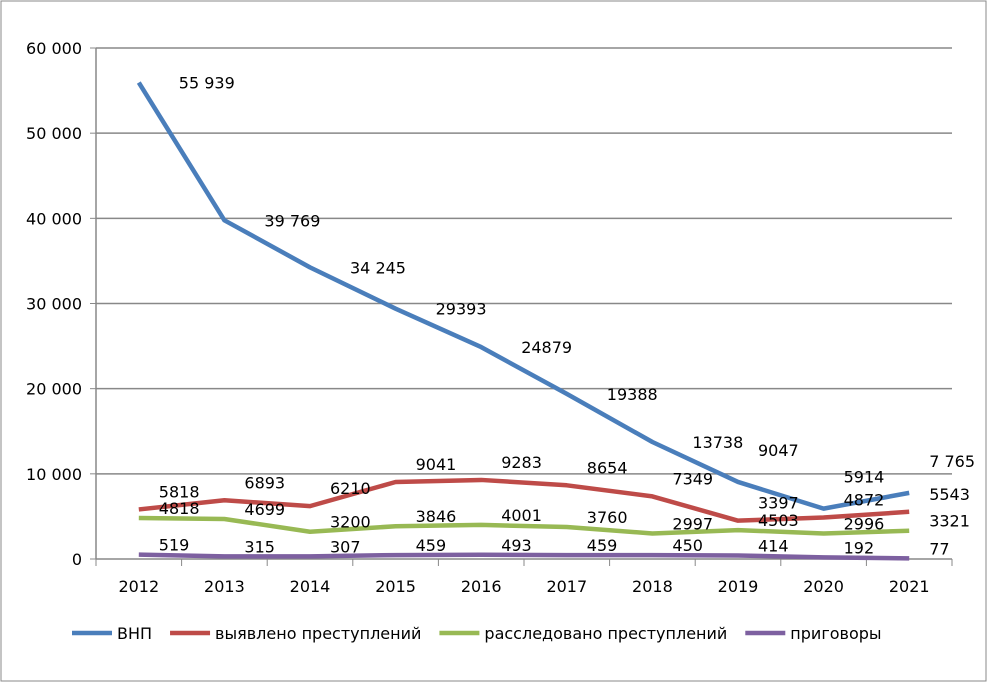 This screenshot has height=698, width=989. I want to click on data-label: 39 769, so click(292, 220).